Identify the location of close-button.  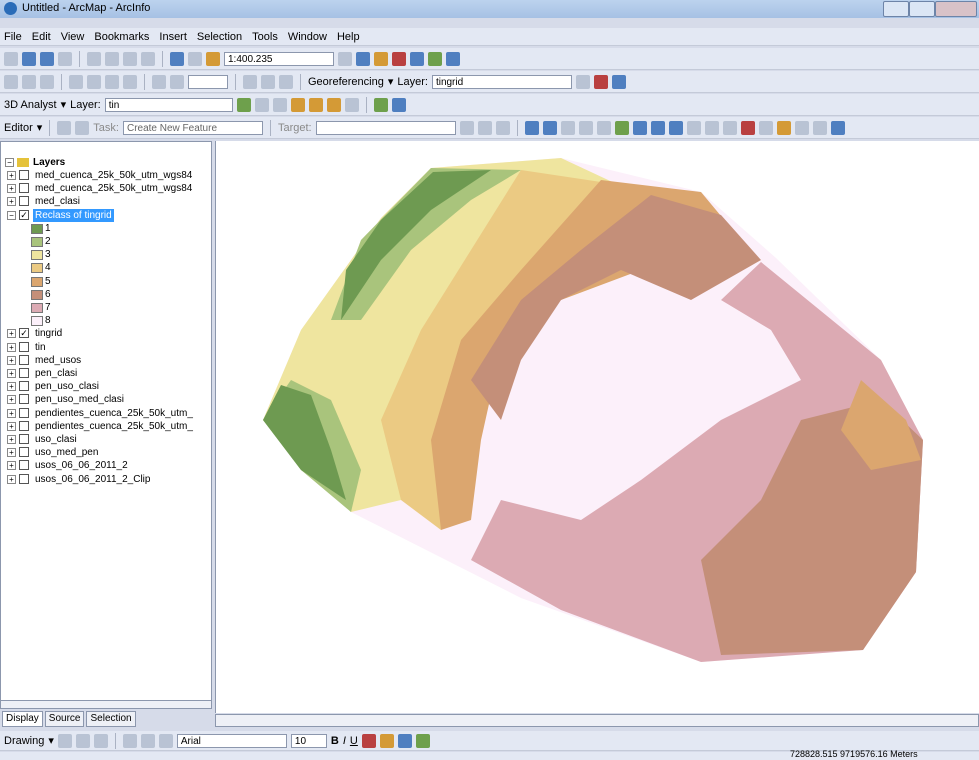
(956, 9).